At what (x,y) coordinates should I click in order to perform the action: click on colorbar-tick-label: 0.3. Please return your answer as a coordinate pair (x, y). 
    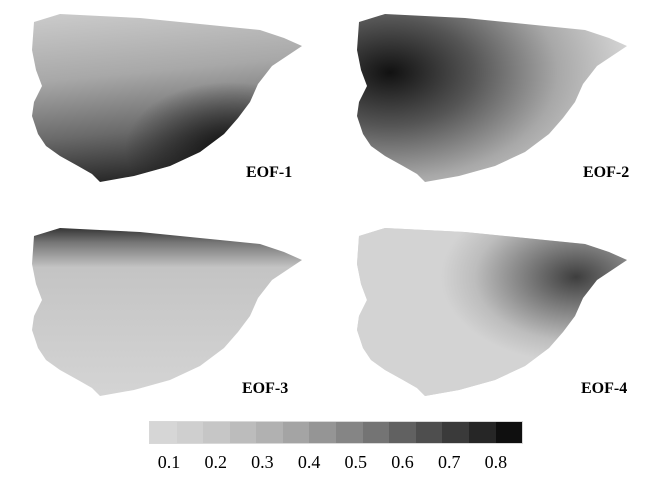
    Looking at the image, I should click on (262, 462).